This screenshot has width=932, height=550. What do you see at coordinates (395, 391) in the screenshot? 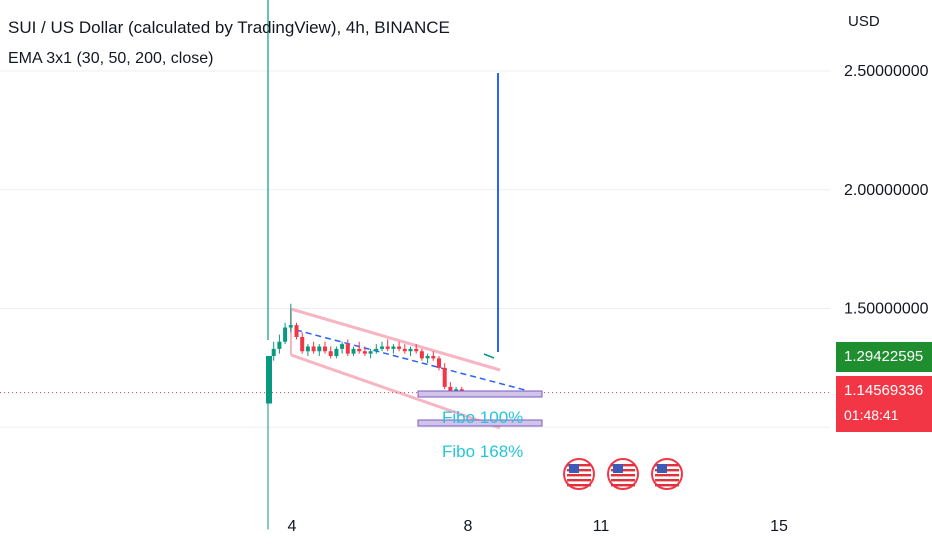
I see `channel-lower-line` at bounding box center [395, 391].